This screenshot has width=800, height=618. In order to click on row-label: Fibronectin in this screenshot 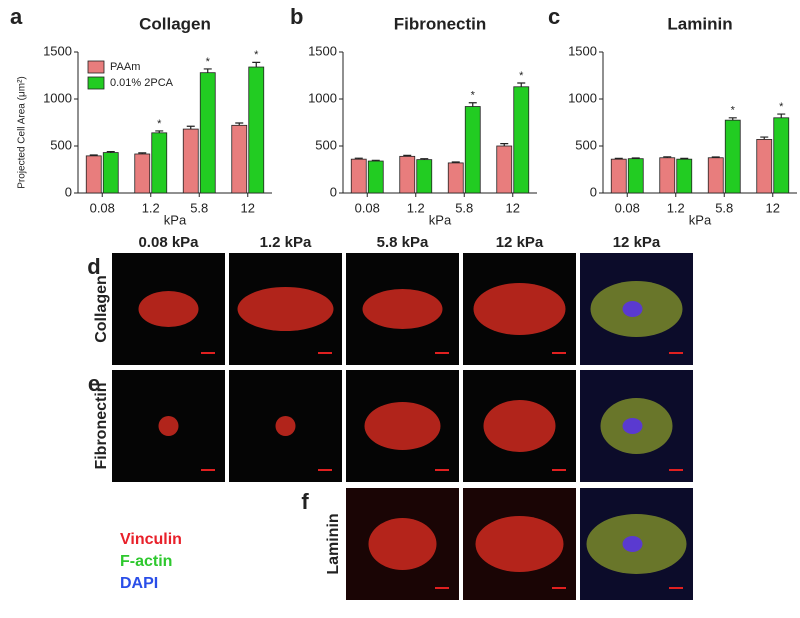, I will do `click(101, 425)`.